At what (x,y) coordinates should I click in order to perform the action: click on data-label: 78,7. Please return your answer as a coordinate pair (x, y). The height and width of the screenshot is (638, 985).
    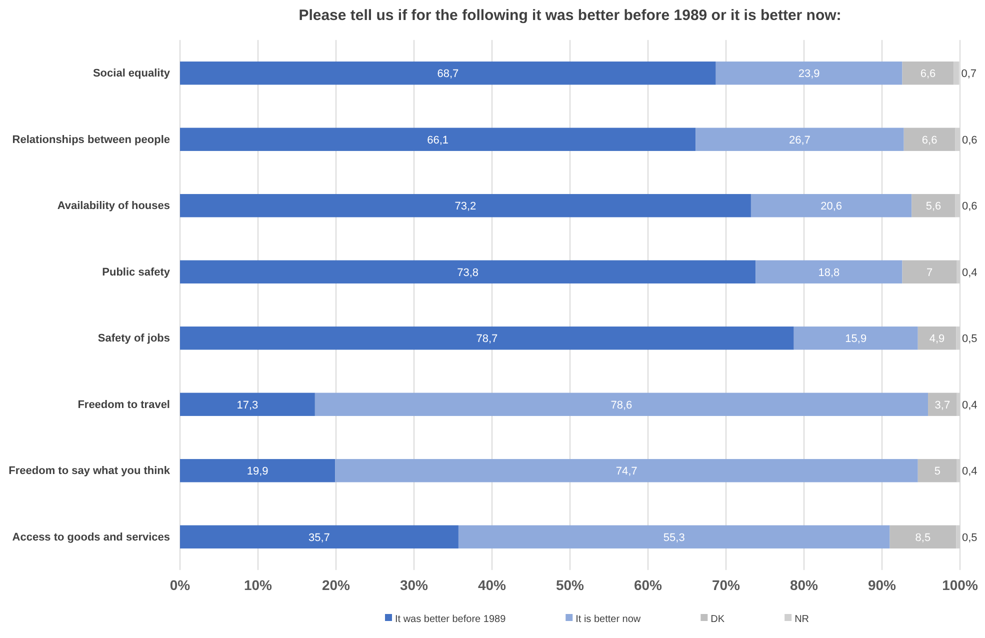
    Looking at the image, I should click on (487, 339).